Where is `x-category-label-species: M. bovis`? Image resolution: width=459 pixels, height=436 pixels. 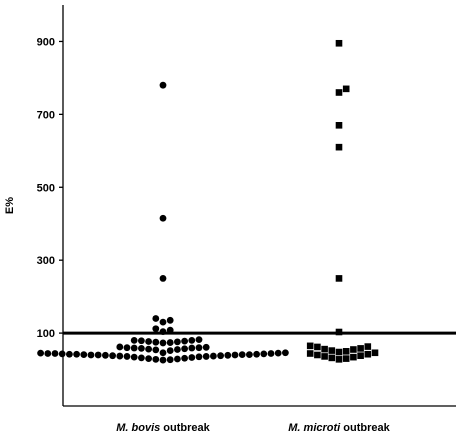 x-category-label-species: M. bovis is located at coordinates (138, 428).